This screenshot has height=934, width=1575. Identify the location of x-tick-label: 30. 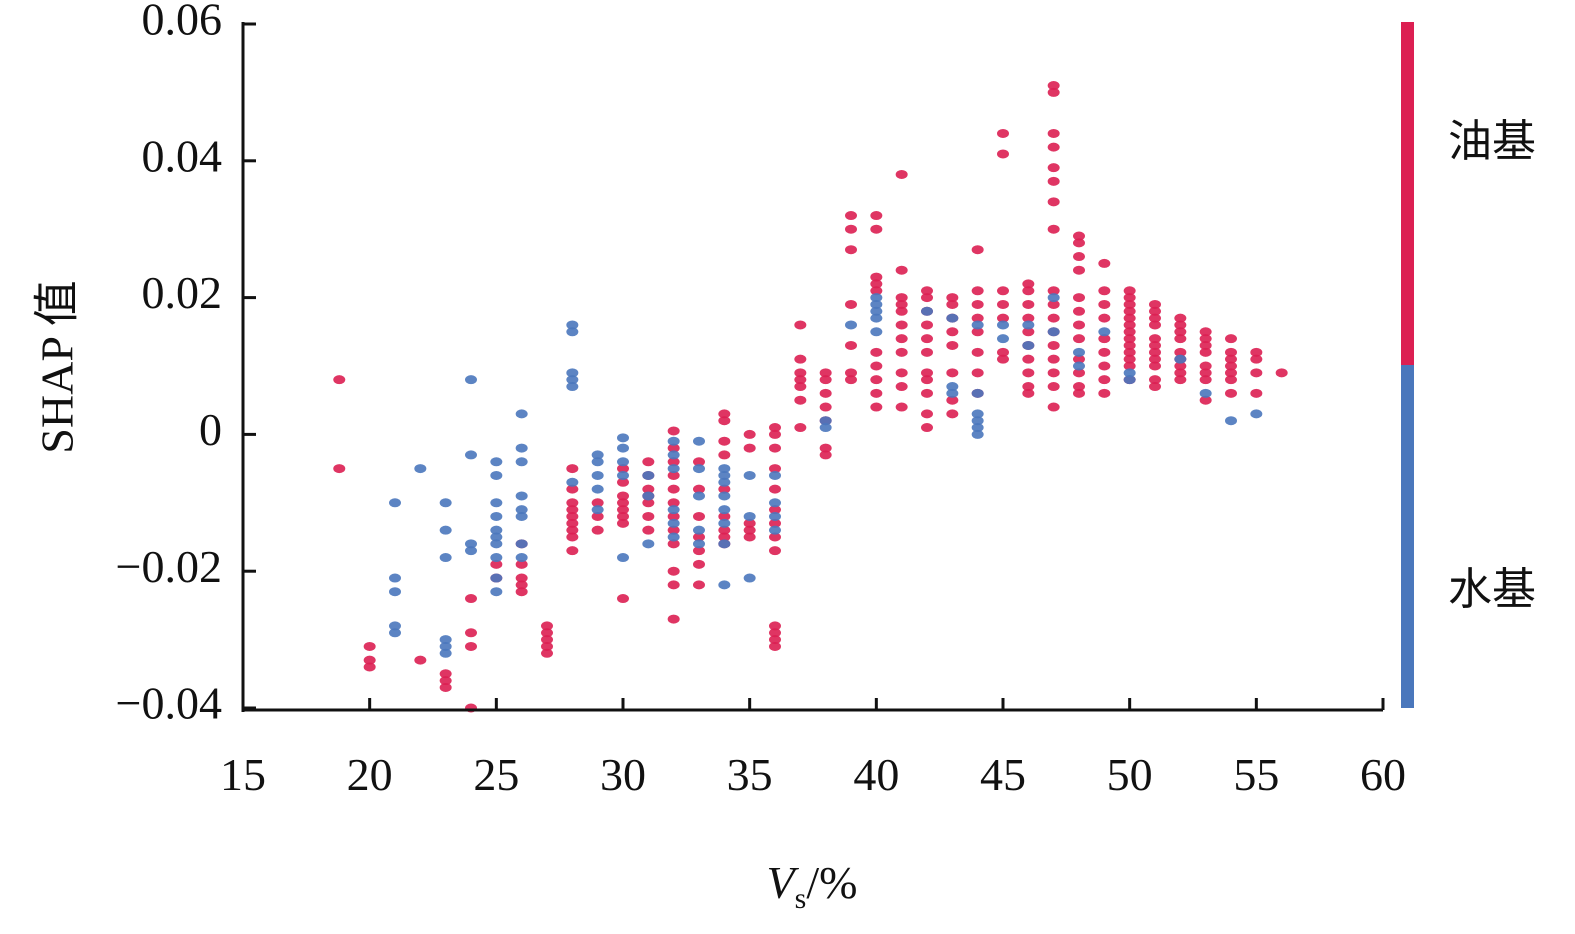
(623, 774).